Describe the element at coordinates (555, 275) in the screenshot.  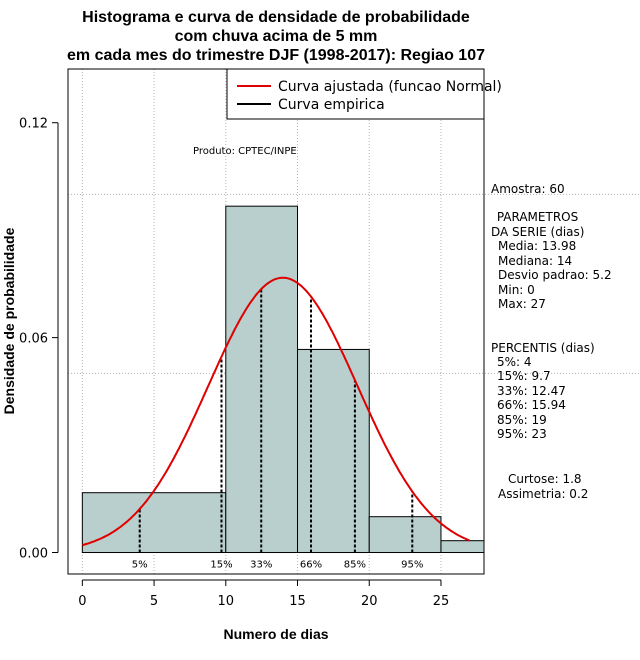
I see `param-sd: Desvio padrao: 5.2` at that location.